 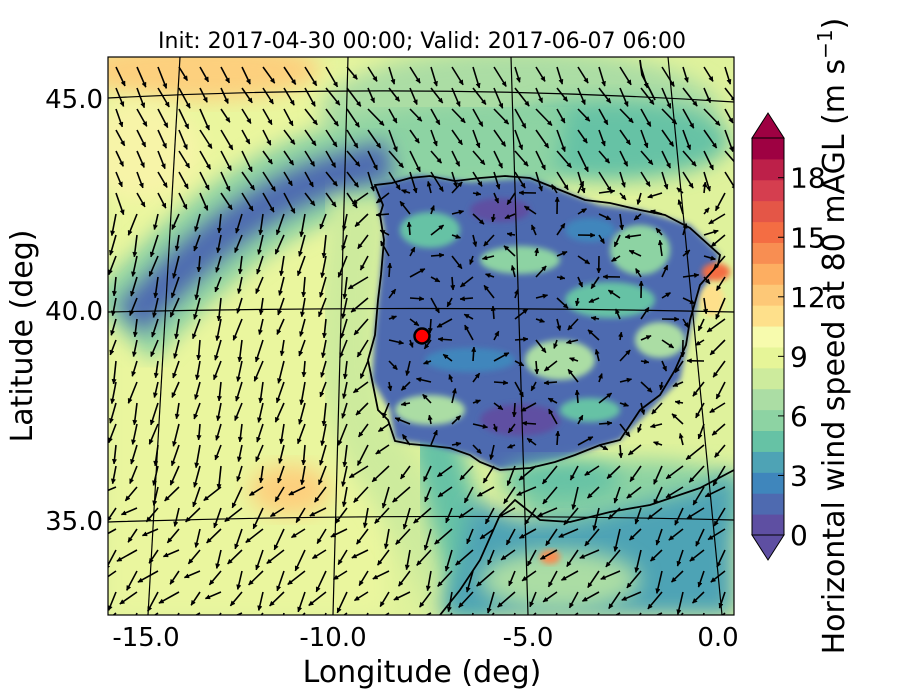 I want to click on colorbar-tick-label: 12, so click(x=808, y=297).